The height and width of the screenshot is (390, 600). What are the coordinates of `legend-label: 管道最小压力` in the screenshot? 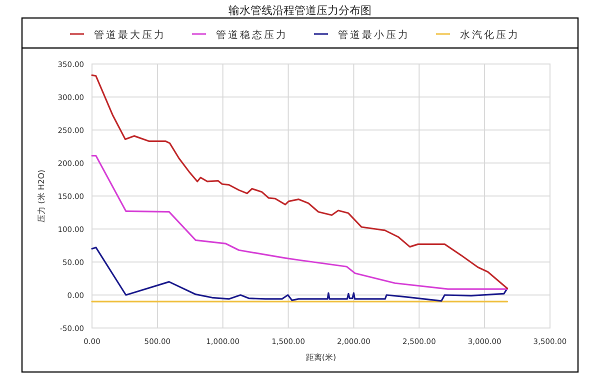 It's located at (374, 35).